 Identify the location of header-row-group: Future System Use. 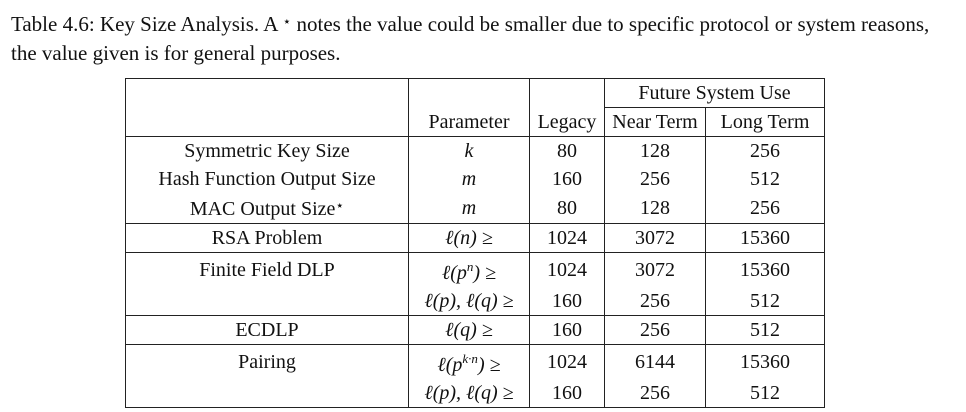
(475, 107).